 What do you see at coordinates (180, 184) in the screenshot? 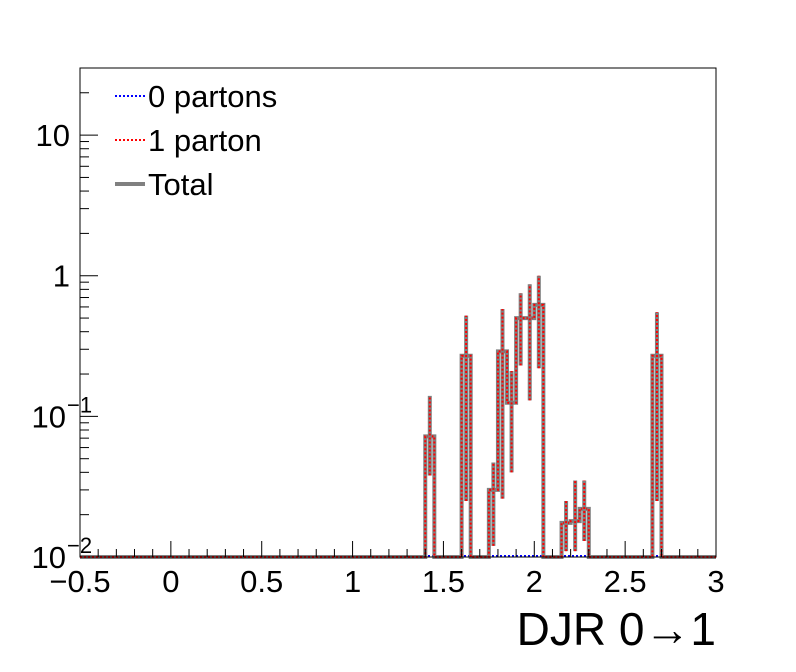
I see `legend-label: Total` at bounding box center [180, 184].